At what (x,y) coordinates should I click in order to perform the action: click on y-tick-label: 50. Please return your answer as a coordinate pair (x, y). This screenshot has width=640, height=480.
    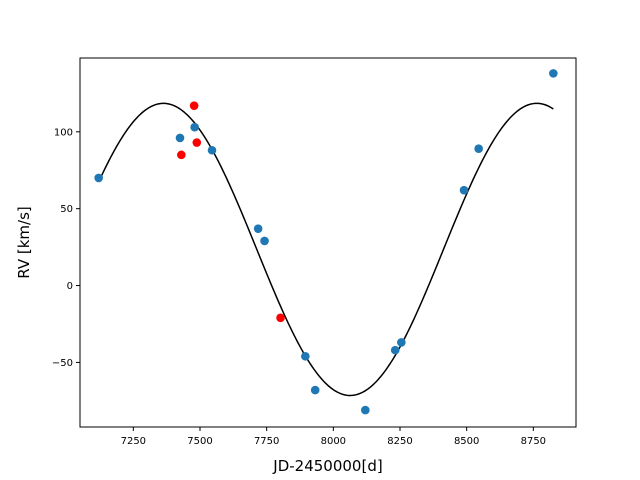
    Looking at the image, I should click on (66, 209).